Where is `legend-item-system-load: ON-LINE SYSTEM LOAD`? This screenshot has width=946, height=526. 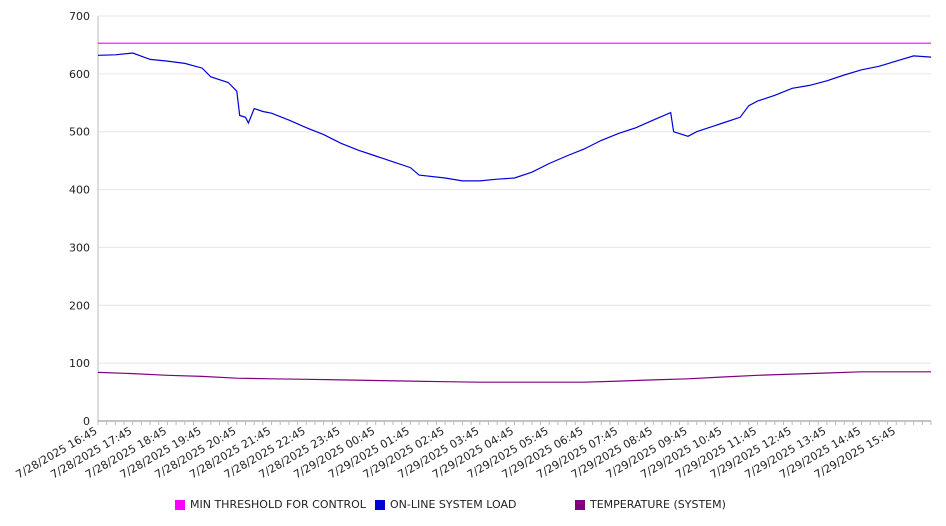 legend-item-system-load: ON-LINE SYSTEM LOAD is located at coordinates (445, 504).